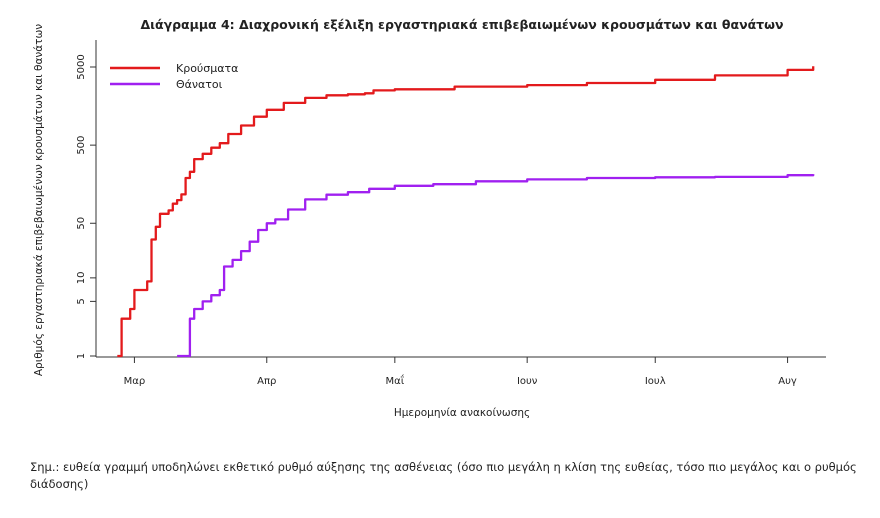 This screenshot has height=518, width=880. What do you see at coordinates (395, 380) in the screenshot?
I see `x-tick-label: Μαΐ` at bounding box center [395, 380].